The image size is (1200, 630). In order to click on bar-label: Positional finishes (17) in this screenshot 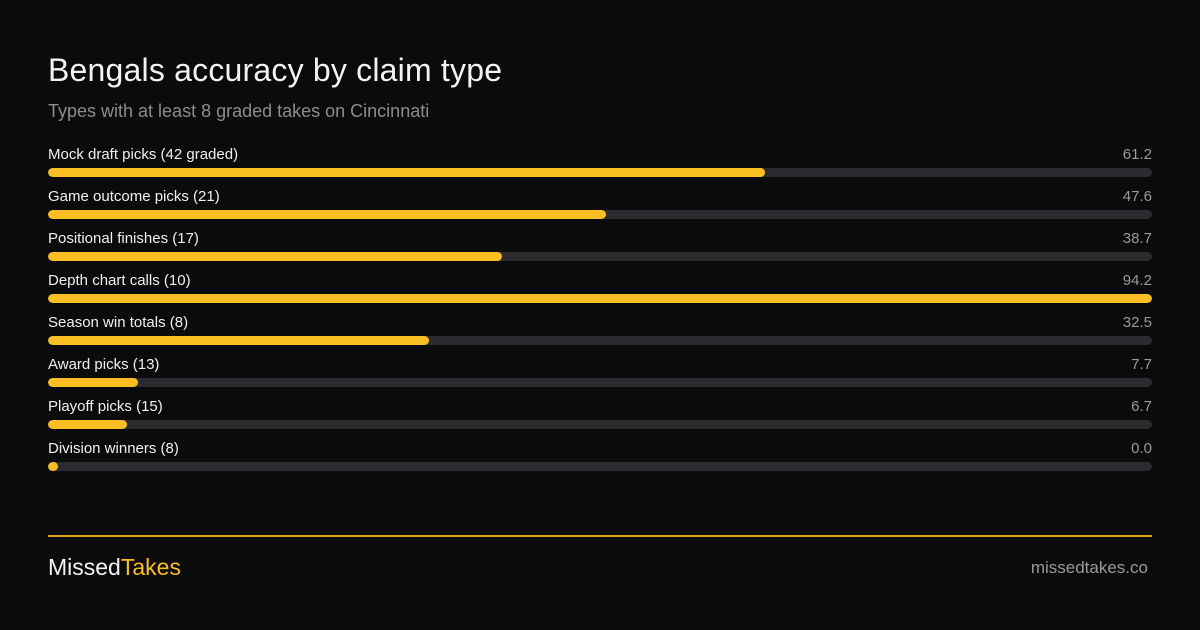, I will do `click(123, 238)`.